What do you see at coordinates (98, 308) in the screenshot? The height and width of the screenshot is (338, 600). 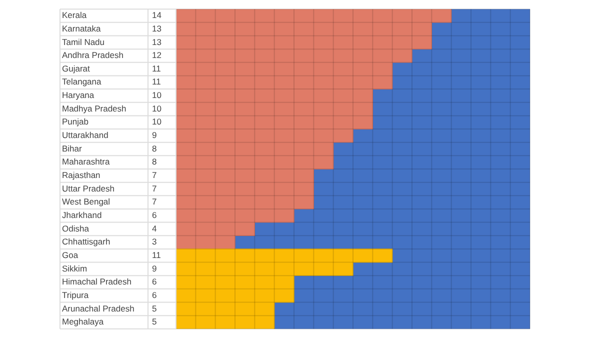 I see `y-tick-label: Arunachal Pradesh` at bounding box center [98, 308].